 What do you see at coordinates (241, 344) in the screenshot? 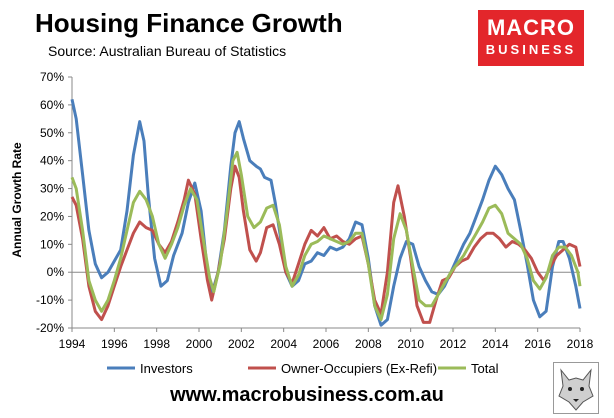
I see `x-tick-label: 2002` at bounding box center [241, 344].